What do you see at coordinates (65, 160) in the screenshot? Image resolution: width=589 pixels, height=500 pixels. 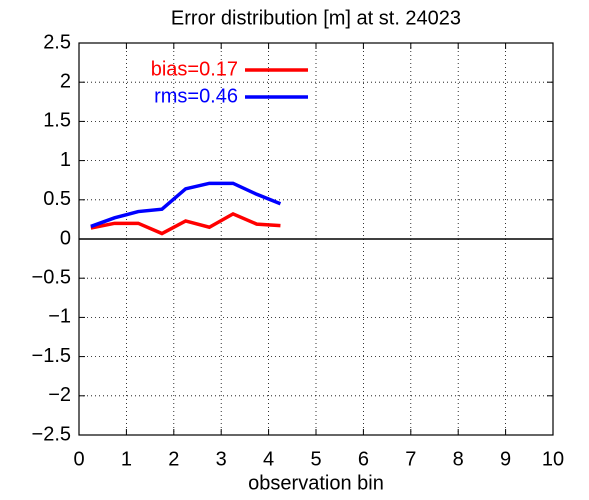 I see `y-tick-label: 1` at bounding box center [65, 160].